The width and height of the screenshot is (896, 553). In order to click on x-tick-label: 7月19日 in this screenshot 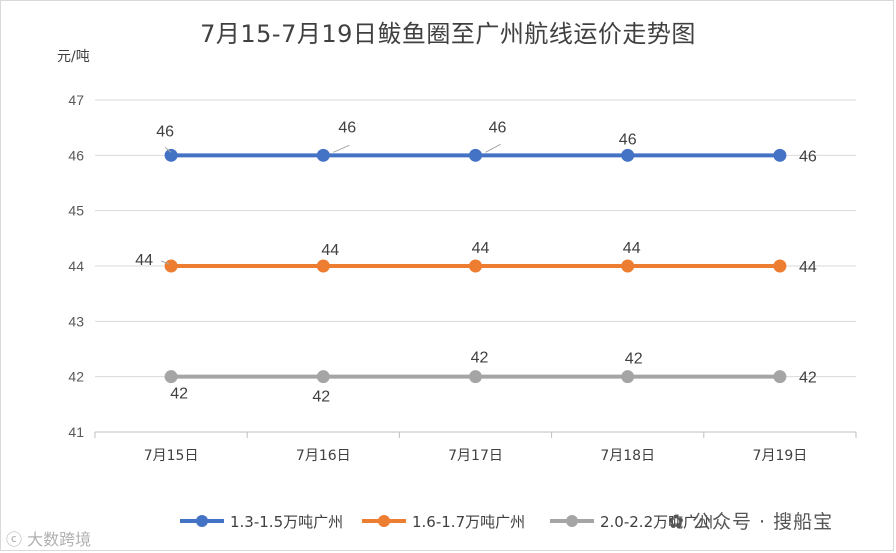, I will do `click(780, 456)`.